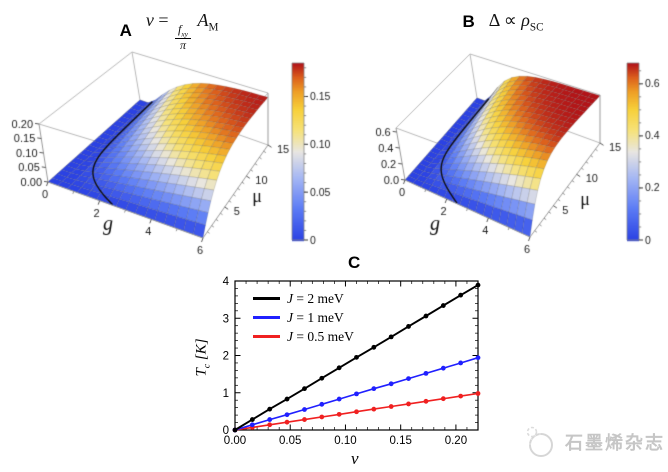 Image resolution: width=668 pixels, height=472 pixels. I want to click on legend-item: J = 0.5 meV, so click(303, 336).